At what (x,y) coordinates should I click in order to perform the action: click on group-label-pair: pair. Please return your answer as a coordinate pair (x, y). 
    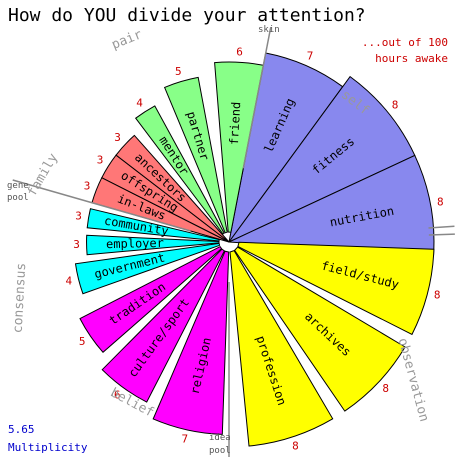
    Looking at the image, I should click on (127, 40).